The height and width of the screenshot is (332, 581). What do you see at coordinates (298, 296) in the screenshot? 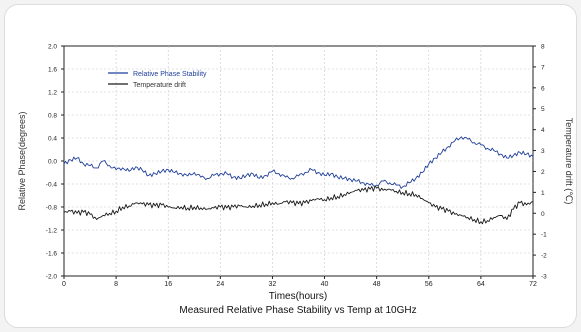
I see `x-axis-label: Times(hours)` at bounding box center [298, 296].